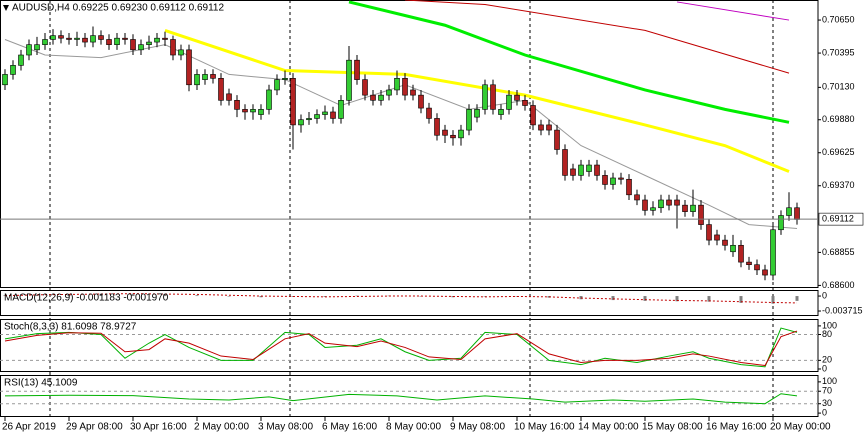 The image size is (864, 436). Describe the element at coordinates (838, 52) in the screenshot. I see `y-tick-label: 0.70395` at that location.